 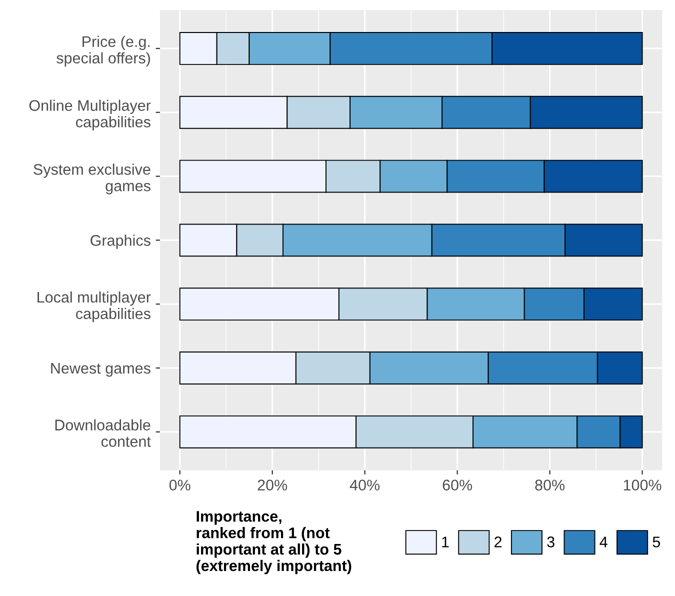 What do you see at coordinates (656, 542) in the screenshot?
I see `legend-label: 5` at bounding box center [656, 542].